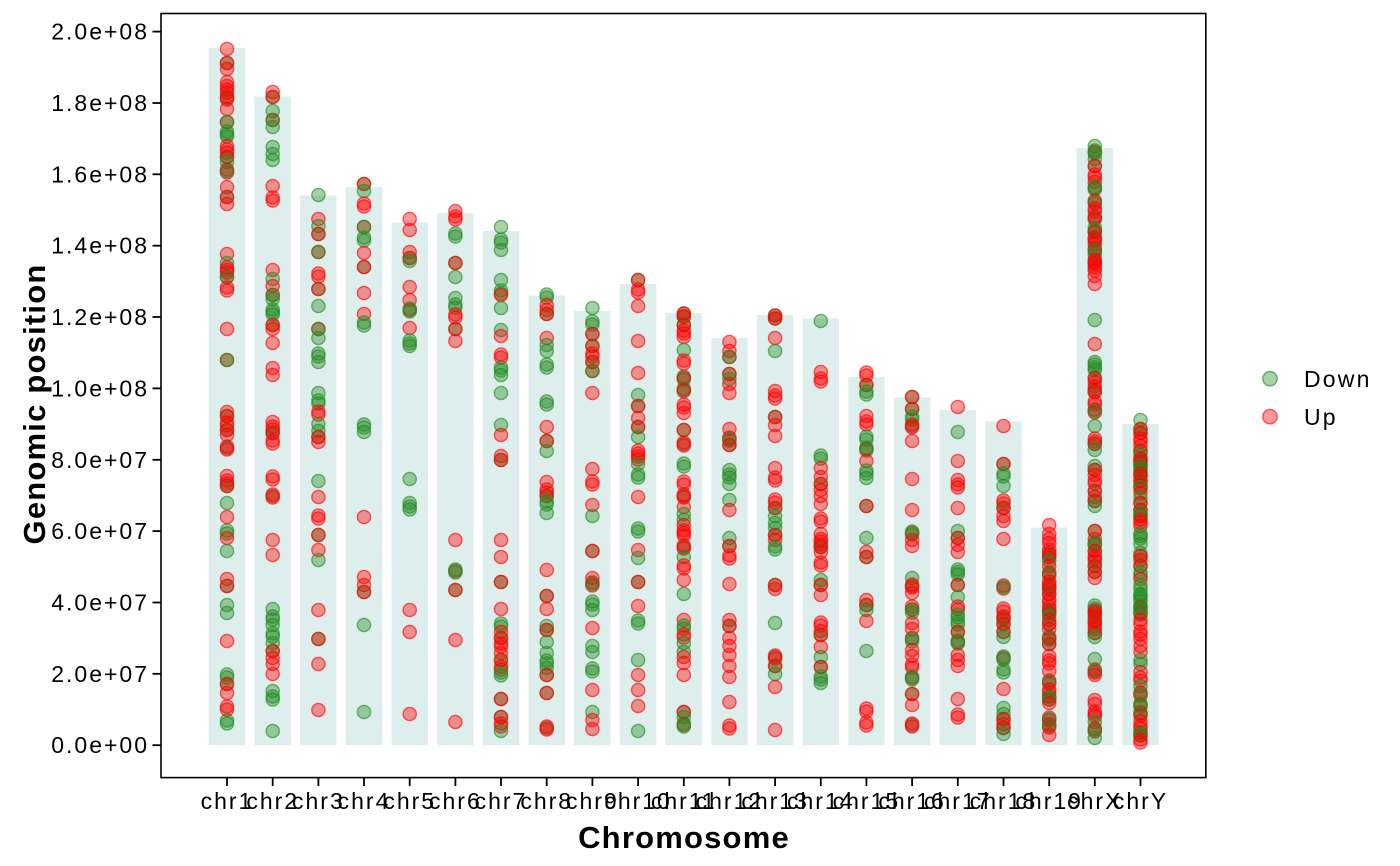 Image resolution: width=1400 pixels, height=866 pixels. I want to click on svg-text: chr14, so click(821, 801).